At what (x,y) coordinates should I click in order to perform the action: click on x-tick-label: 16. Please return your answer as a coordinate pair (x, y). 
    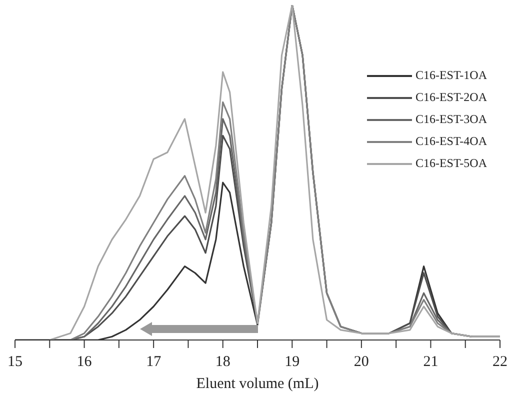
    Looking at the image, I should click on (84, 362).